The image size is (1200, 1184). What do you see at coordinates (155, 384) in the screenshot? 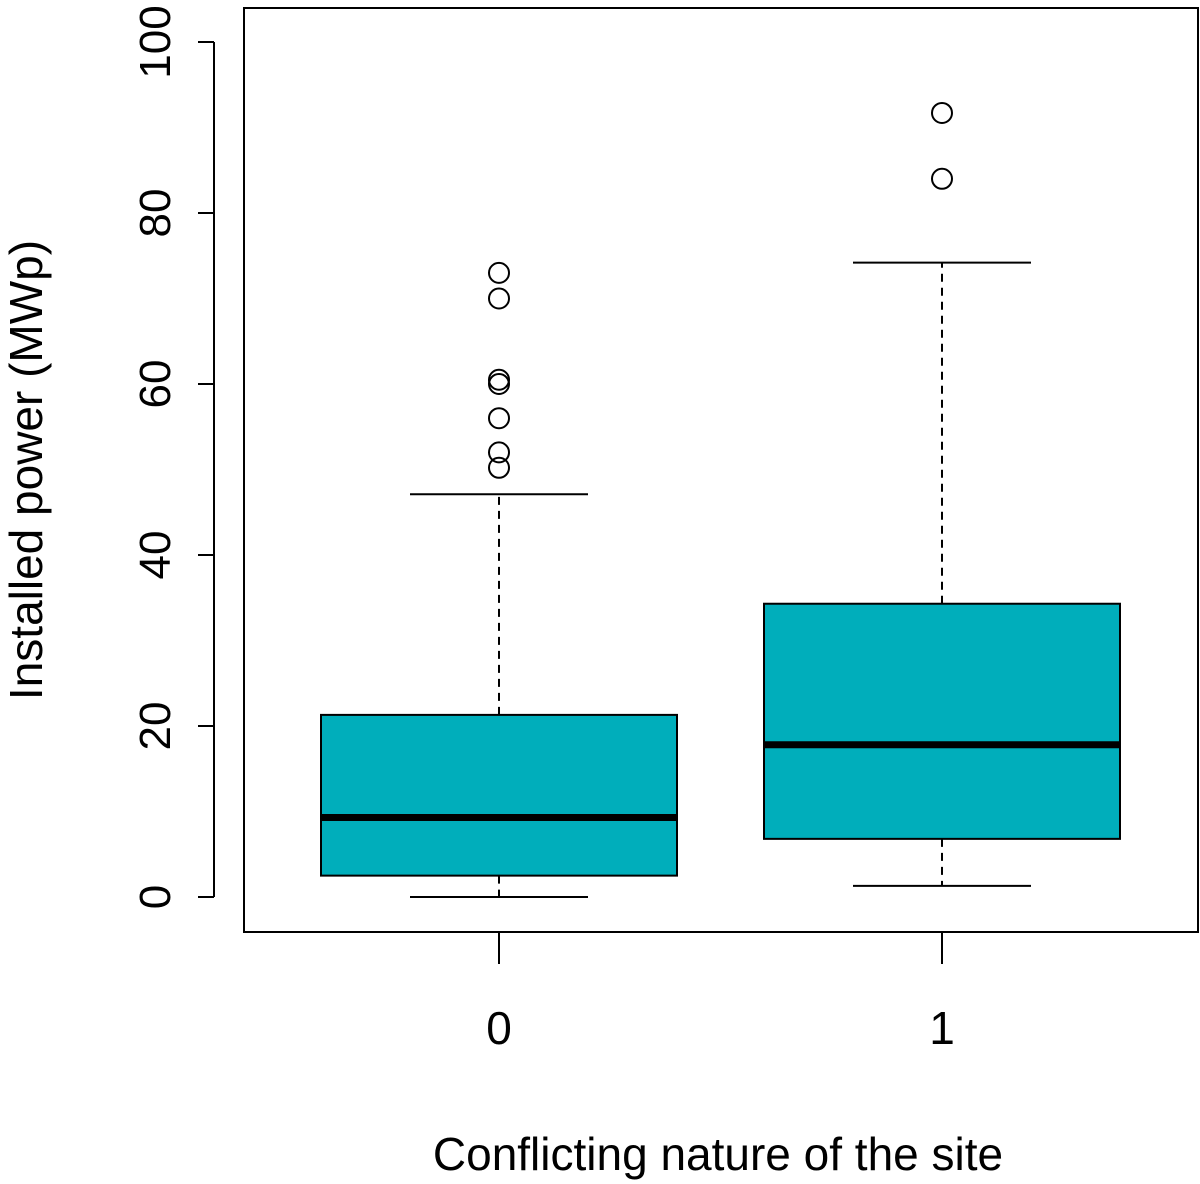
I see `y-tick-label: 60` at bounding box center [155, 384].